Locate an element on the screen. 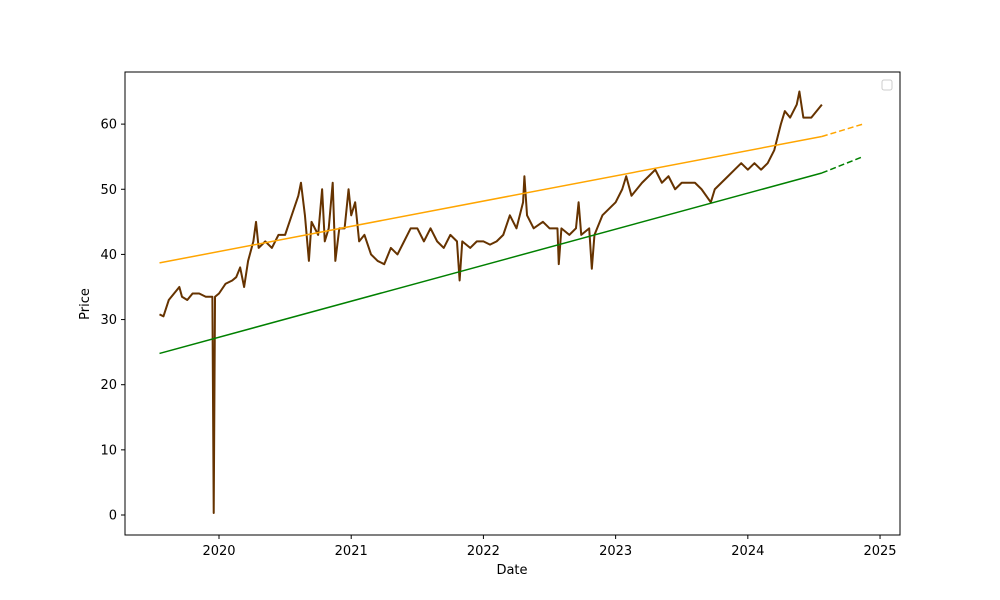 This screenshot has height=600, width=1000. y-tick-label: 0 is located at coordinates (113, 515).